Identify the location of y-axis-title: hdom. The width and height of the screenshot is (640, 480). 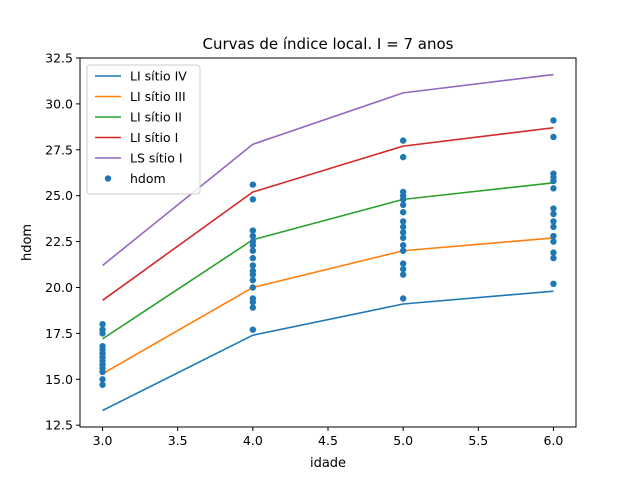
(27, 242).